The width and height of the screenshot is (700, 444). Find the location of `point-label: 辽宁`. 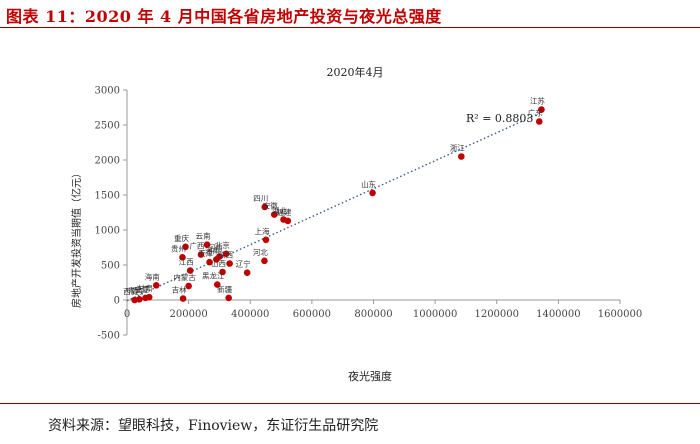

point-label: 辽宁 is located at coordinates (243, 264).